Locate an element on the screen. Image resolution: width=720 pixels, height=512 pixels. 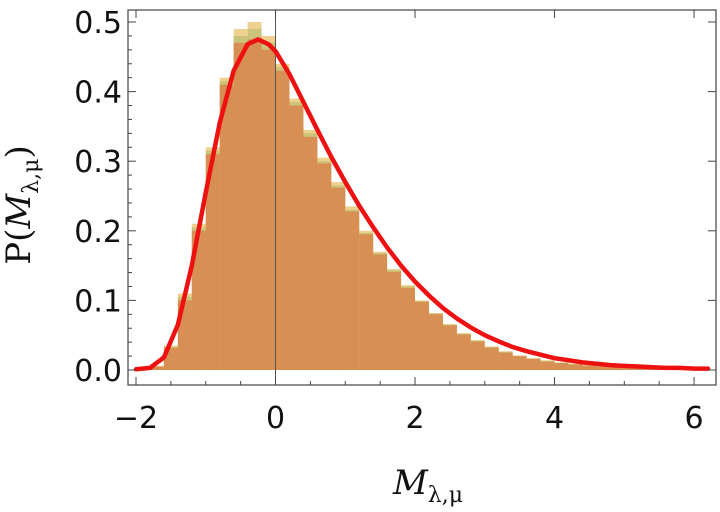
x-axis-title-var: M is located at coordinates (410, 483).